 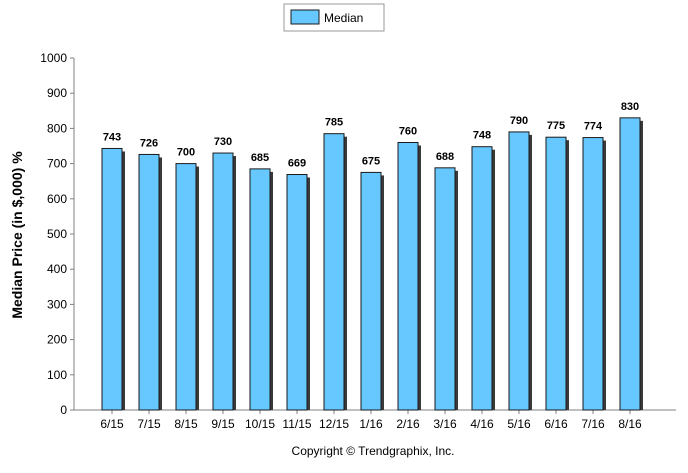 I want to click on data-label: 675, so click(x=371, y=161).